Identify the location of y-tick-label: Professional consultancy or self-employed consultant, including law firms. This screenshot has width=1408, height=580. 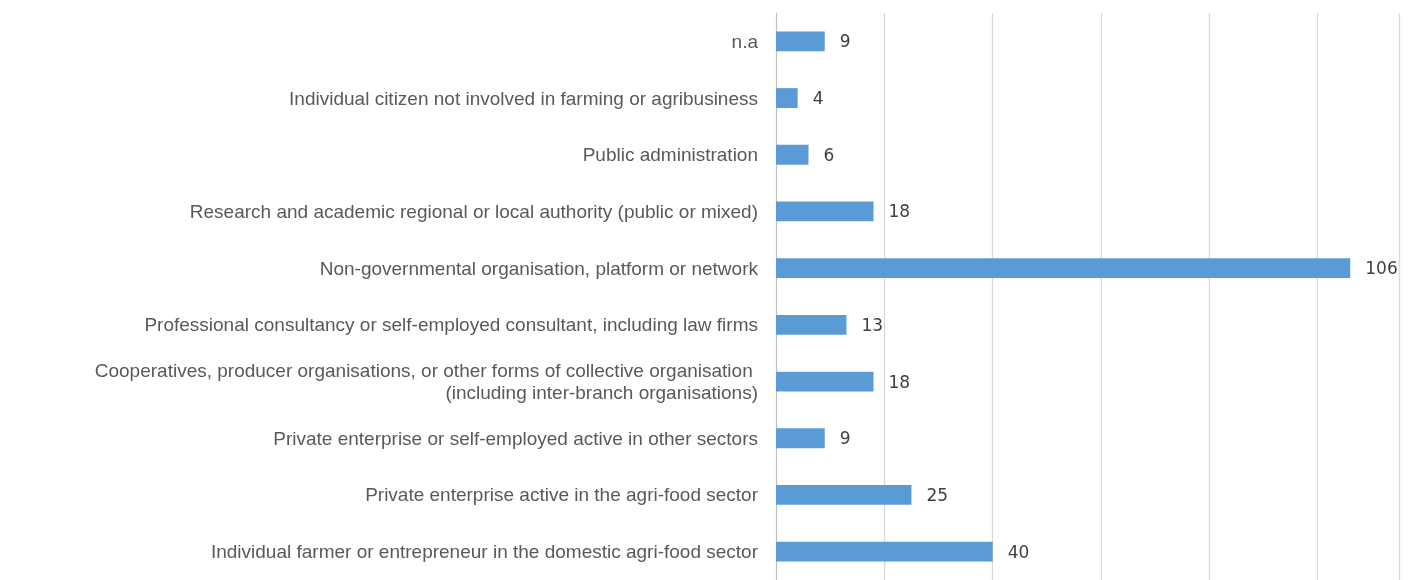
(451, 325).